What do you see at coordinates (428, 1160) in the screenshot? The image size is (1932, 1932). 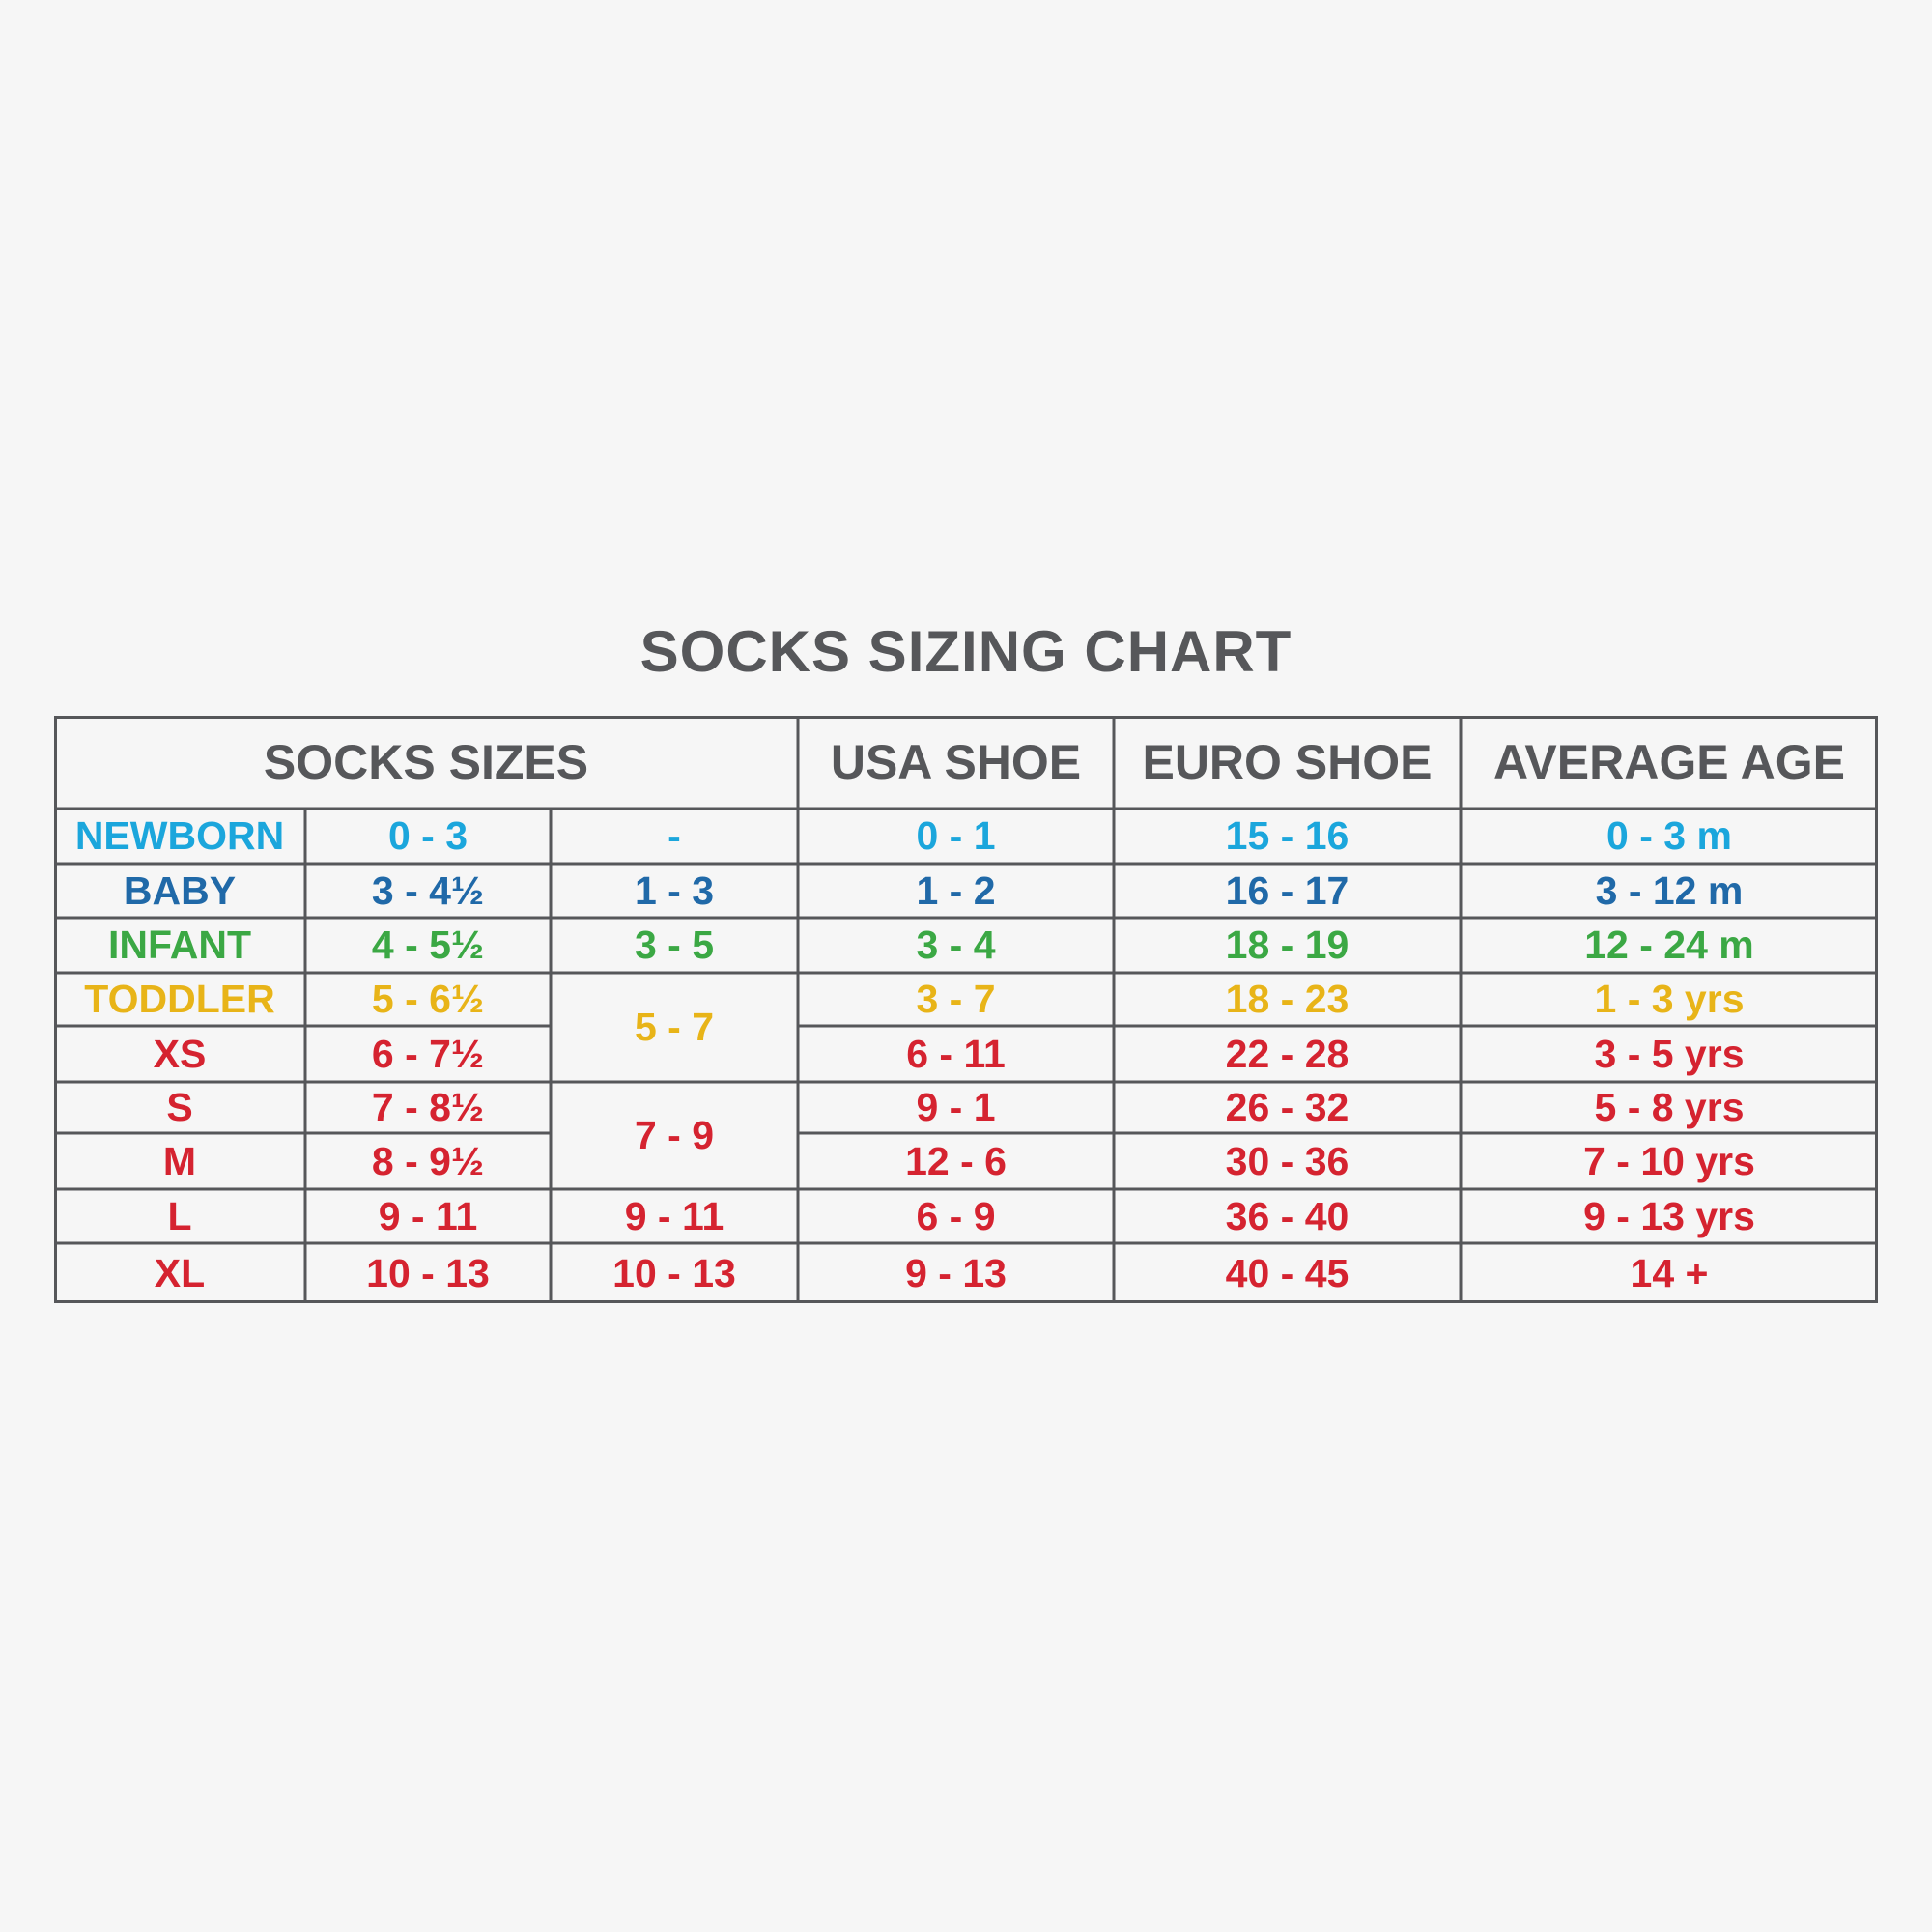 I see `socks-range: 8 - 9½` at bounding box center [428, 1160].